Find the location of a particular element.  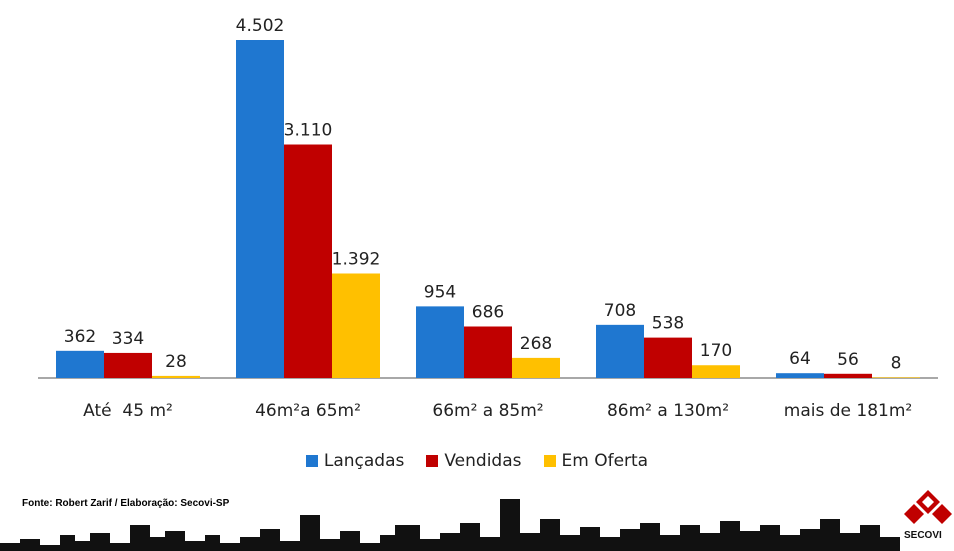

legend-swatch-em-oferta is located at coordinates (549, 461).